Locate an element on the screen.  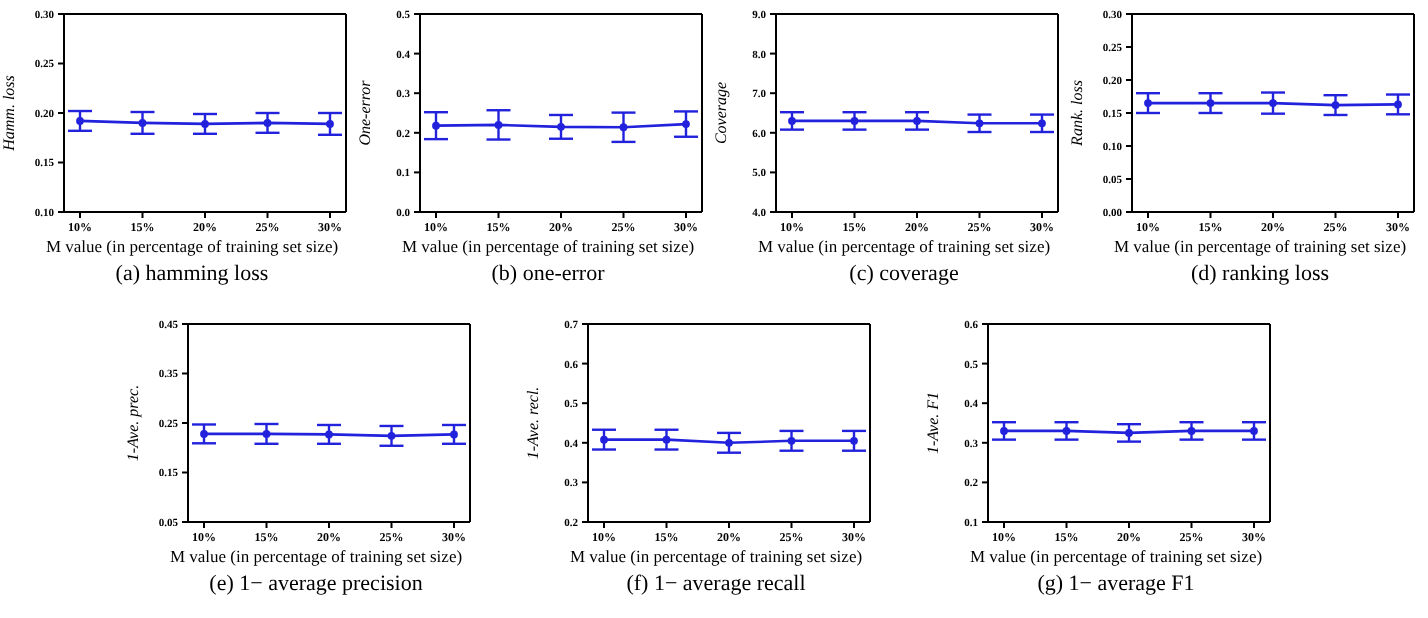
y-axis-title: 1-Ave. F1 is located at coordinates (932, 423).